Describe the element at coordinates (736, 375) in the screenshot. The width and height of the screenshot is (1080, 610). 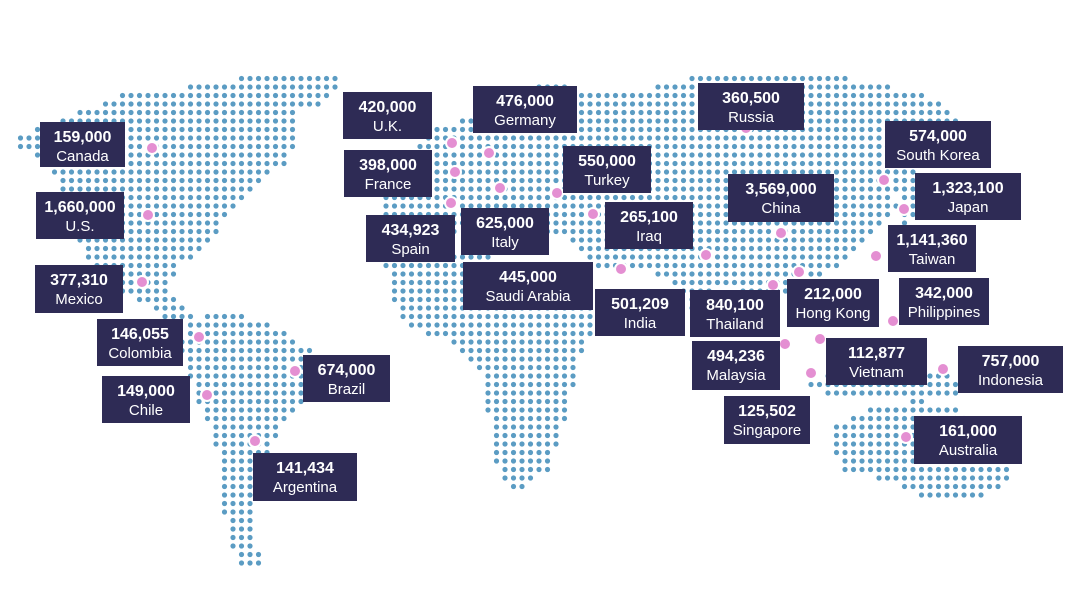
I see `marker-name: Malaysia` at that location.